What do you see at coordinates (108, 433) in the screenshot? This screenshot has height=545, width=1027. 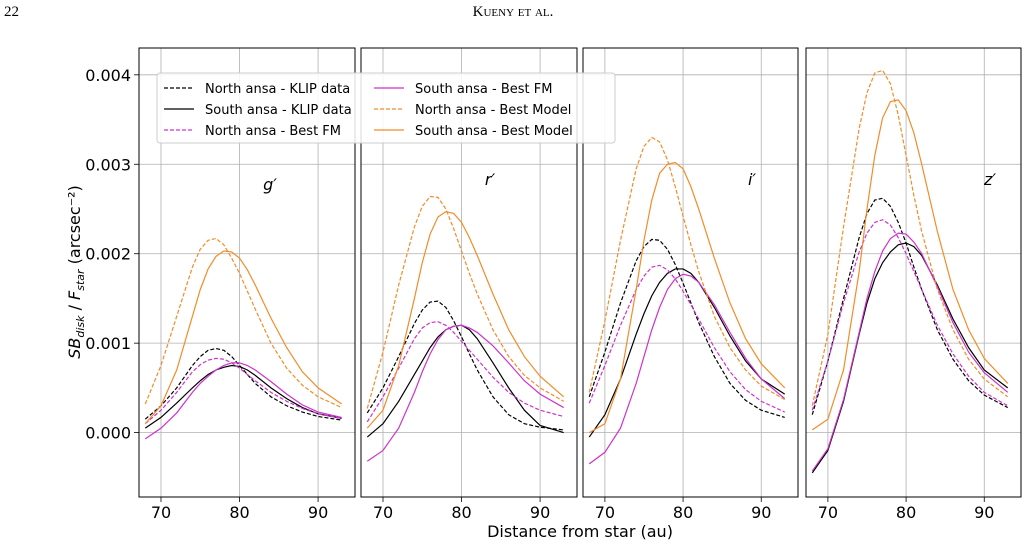 I see `y-tick-label: 0.000` at bounding box center [108, 433].